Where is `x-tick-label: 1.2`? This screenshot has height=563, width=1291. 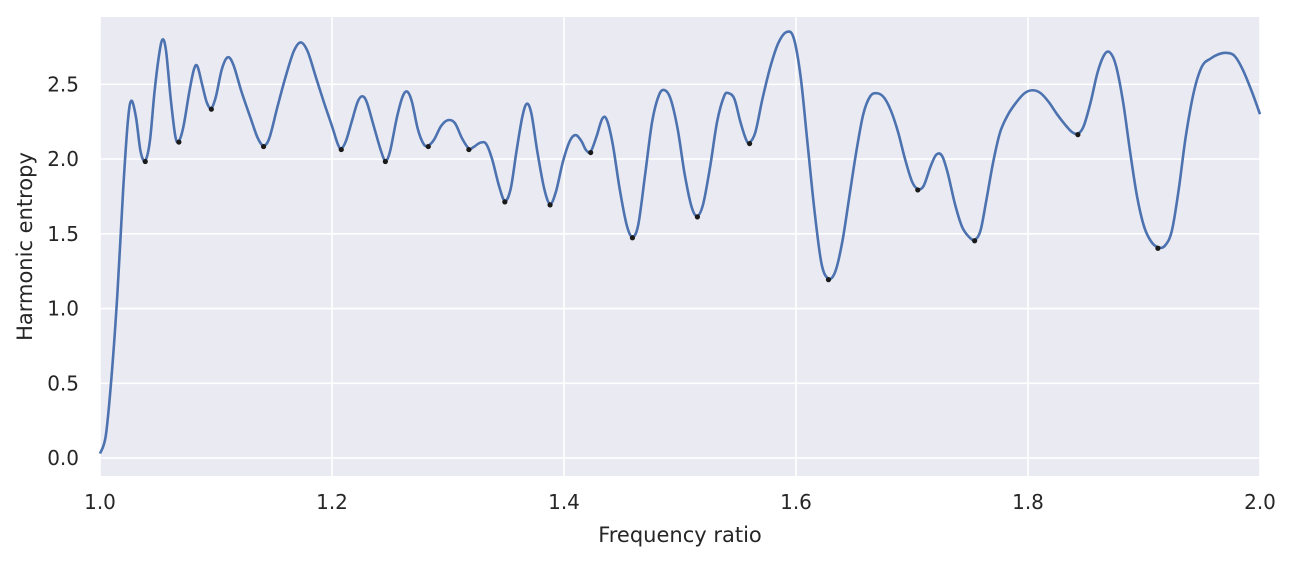 x-tick-label: 1.2 is located at coordinates (332, 502).